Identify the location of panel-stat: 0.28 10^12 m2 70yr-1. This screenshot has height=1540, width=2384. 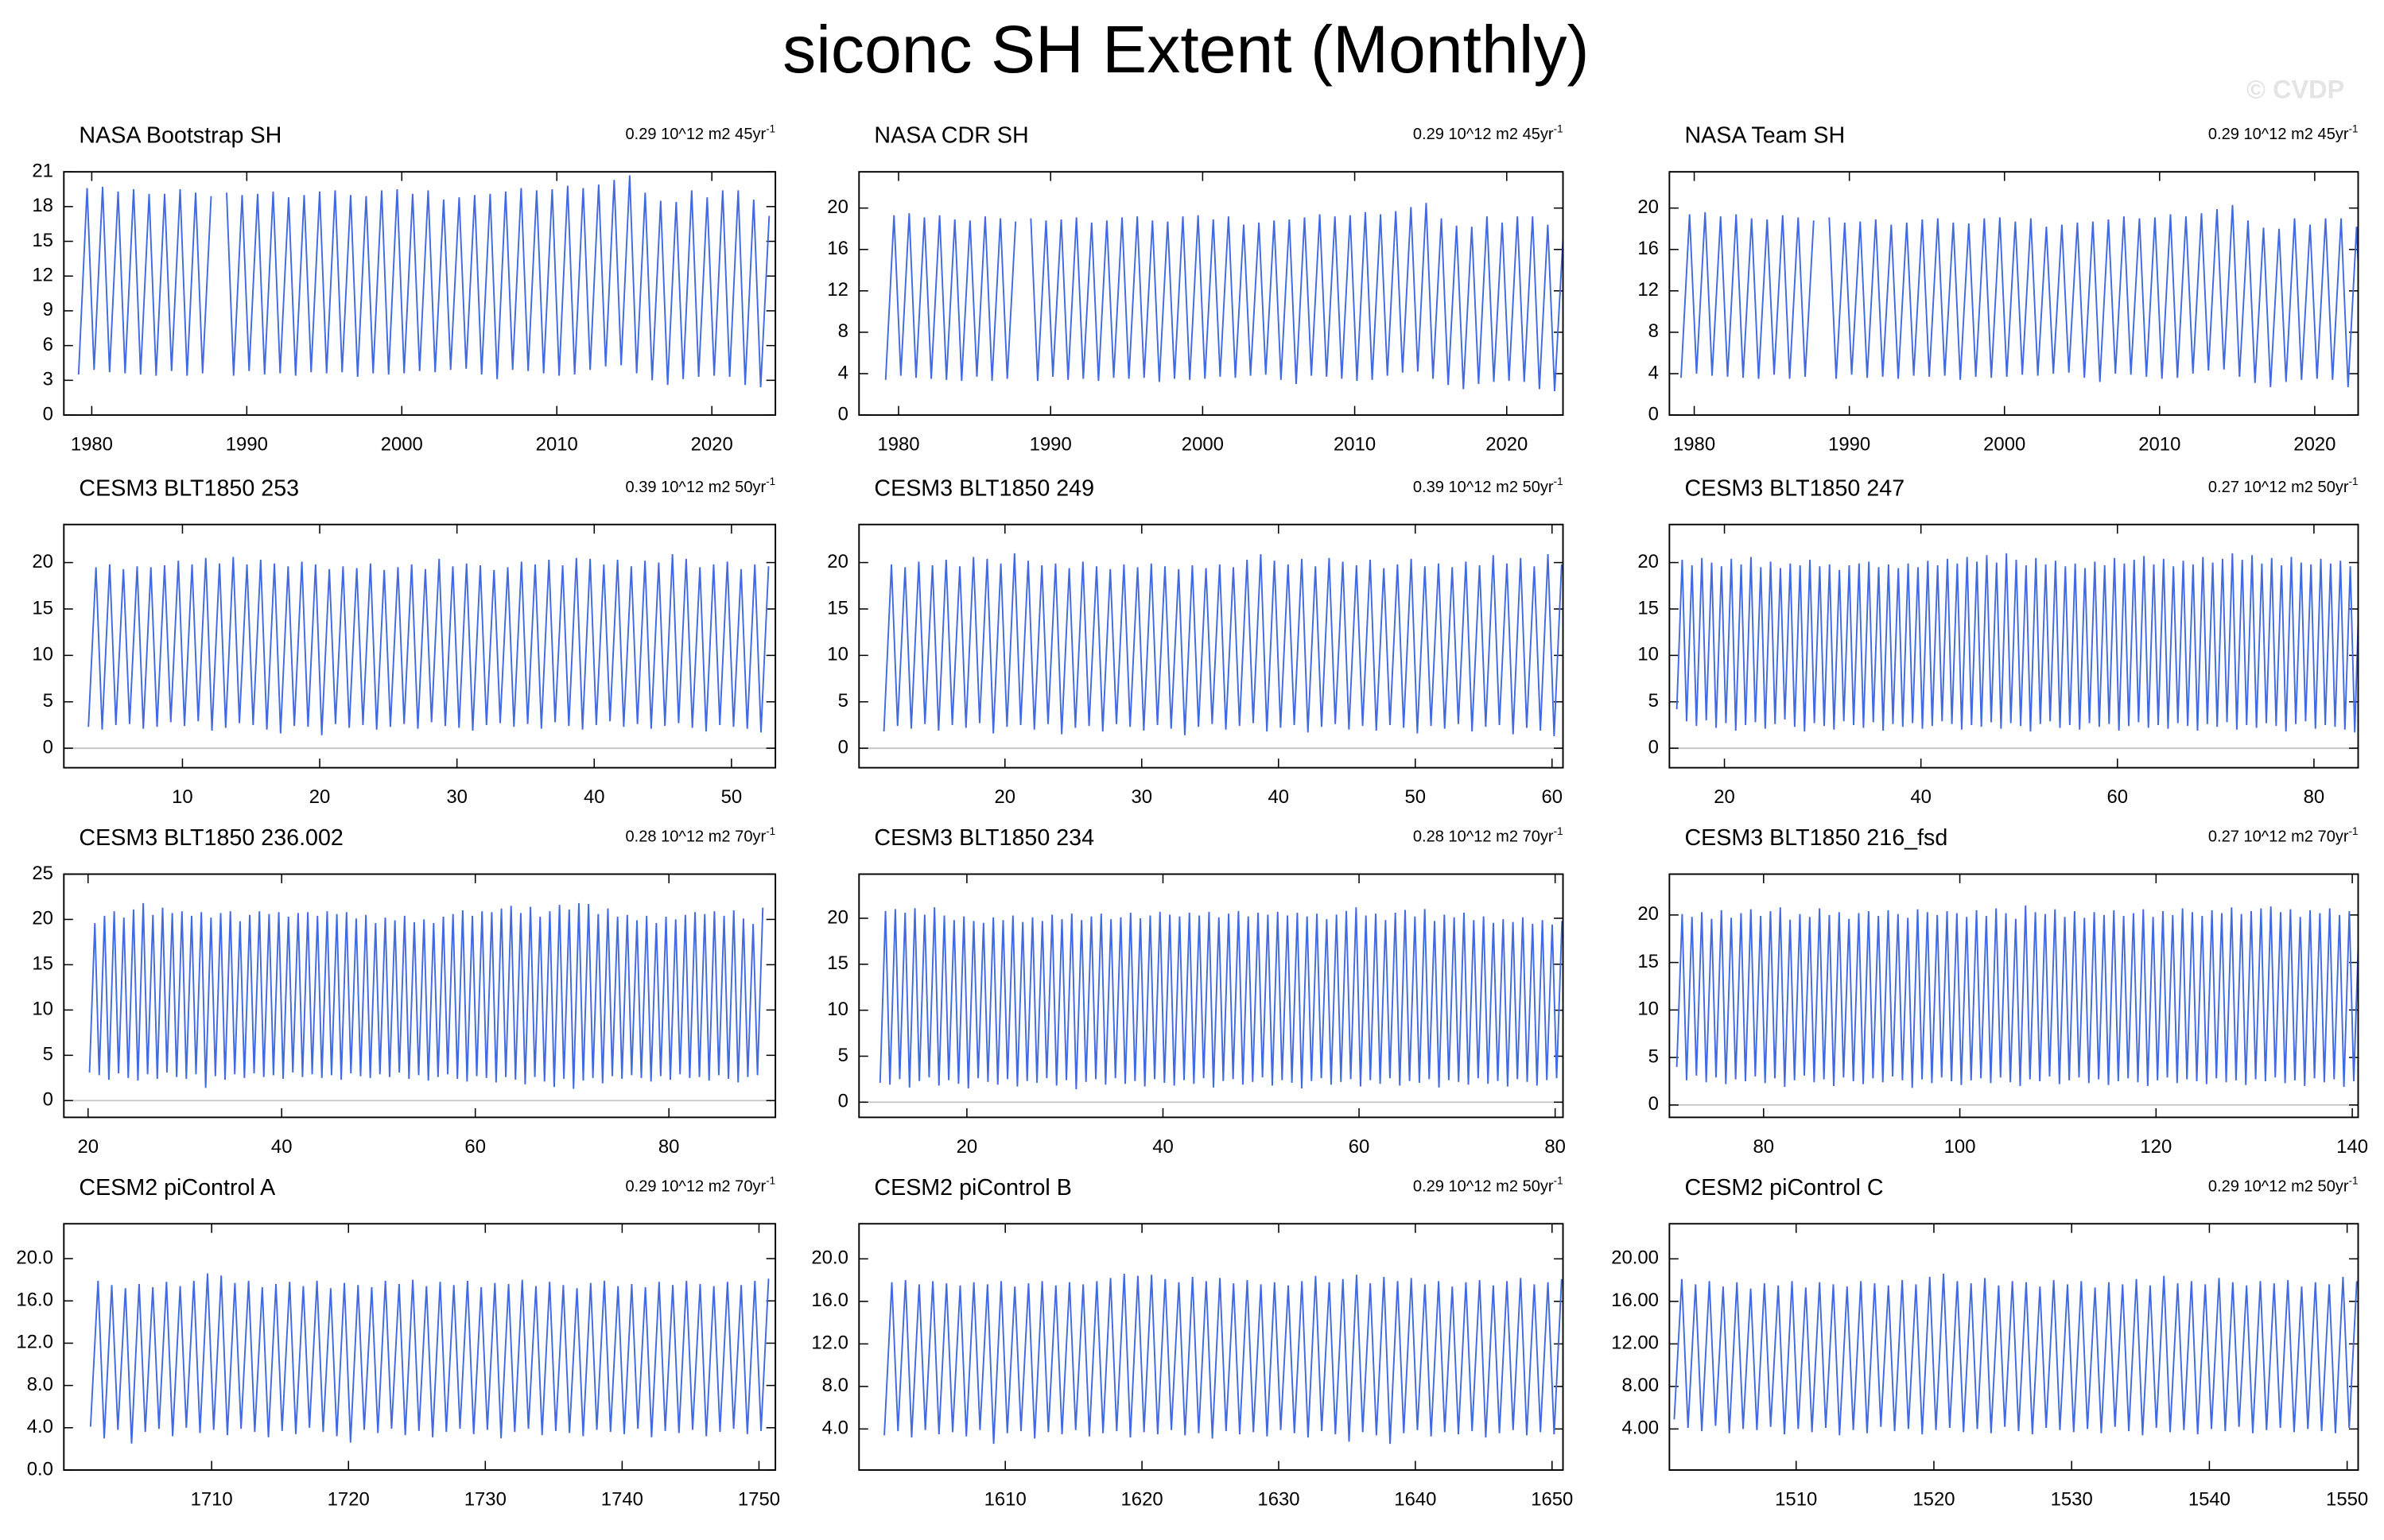
(700, 834).